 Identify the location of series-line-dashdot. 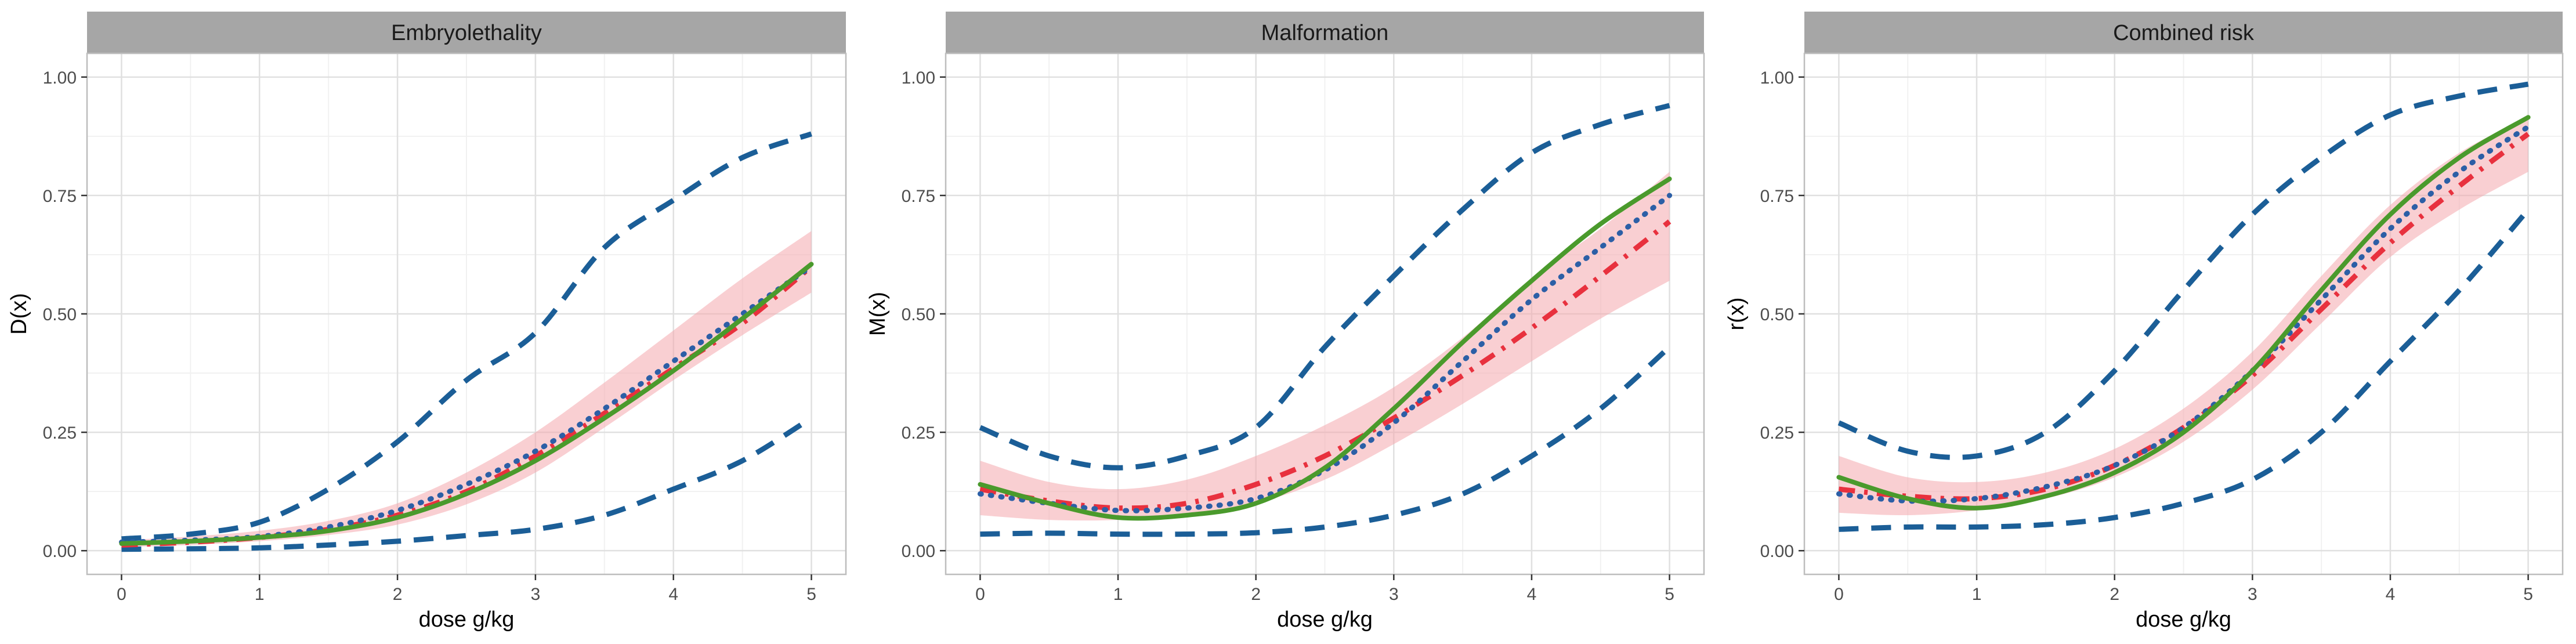
(1325, 365).